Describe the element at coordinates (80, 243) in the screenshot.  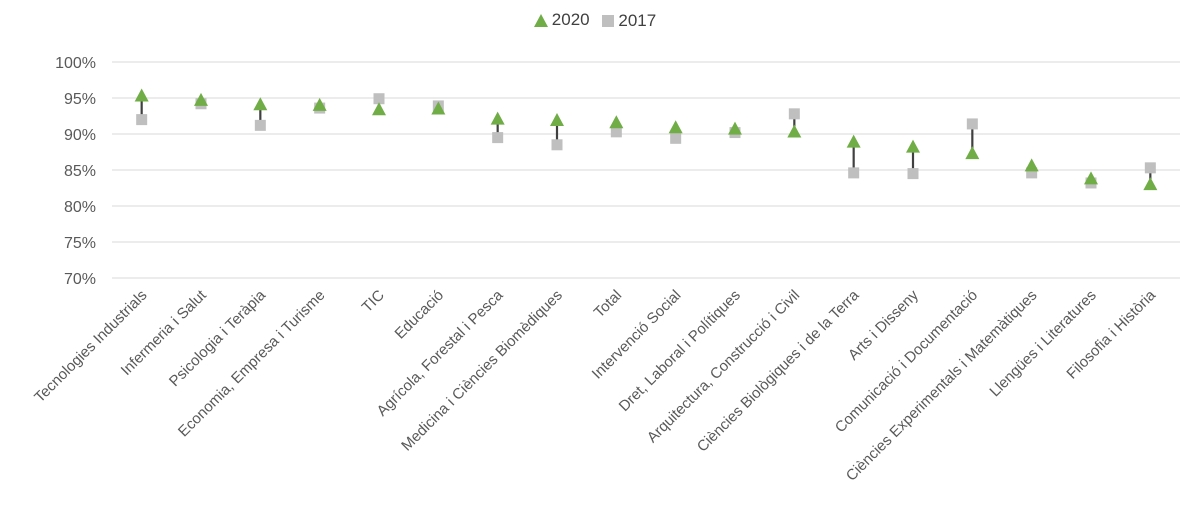
I see `y-tick-label: 75%` at that location.